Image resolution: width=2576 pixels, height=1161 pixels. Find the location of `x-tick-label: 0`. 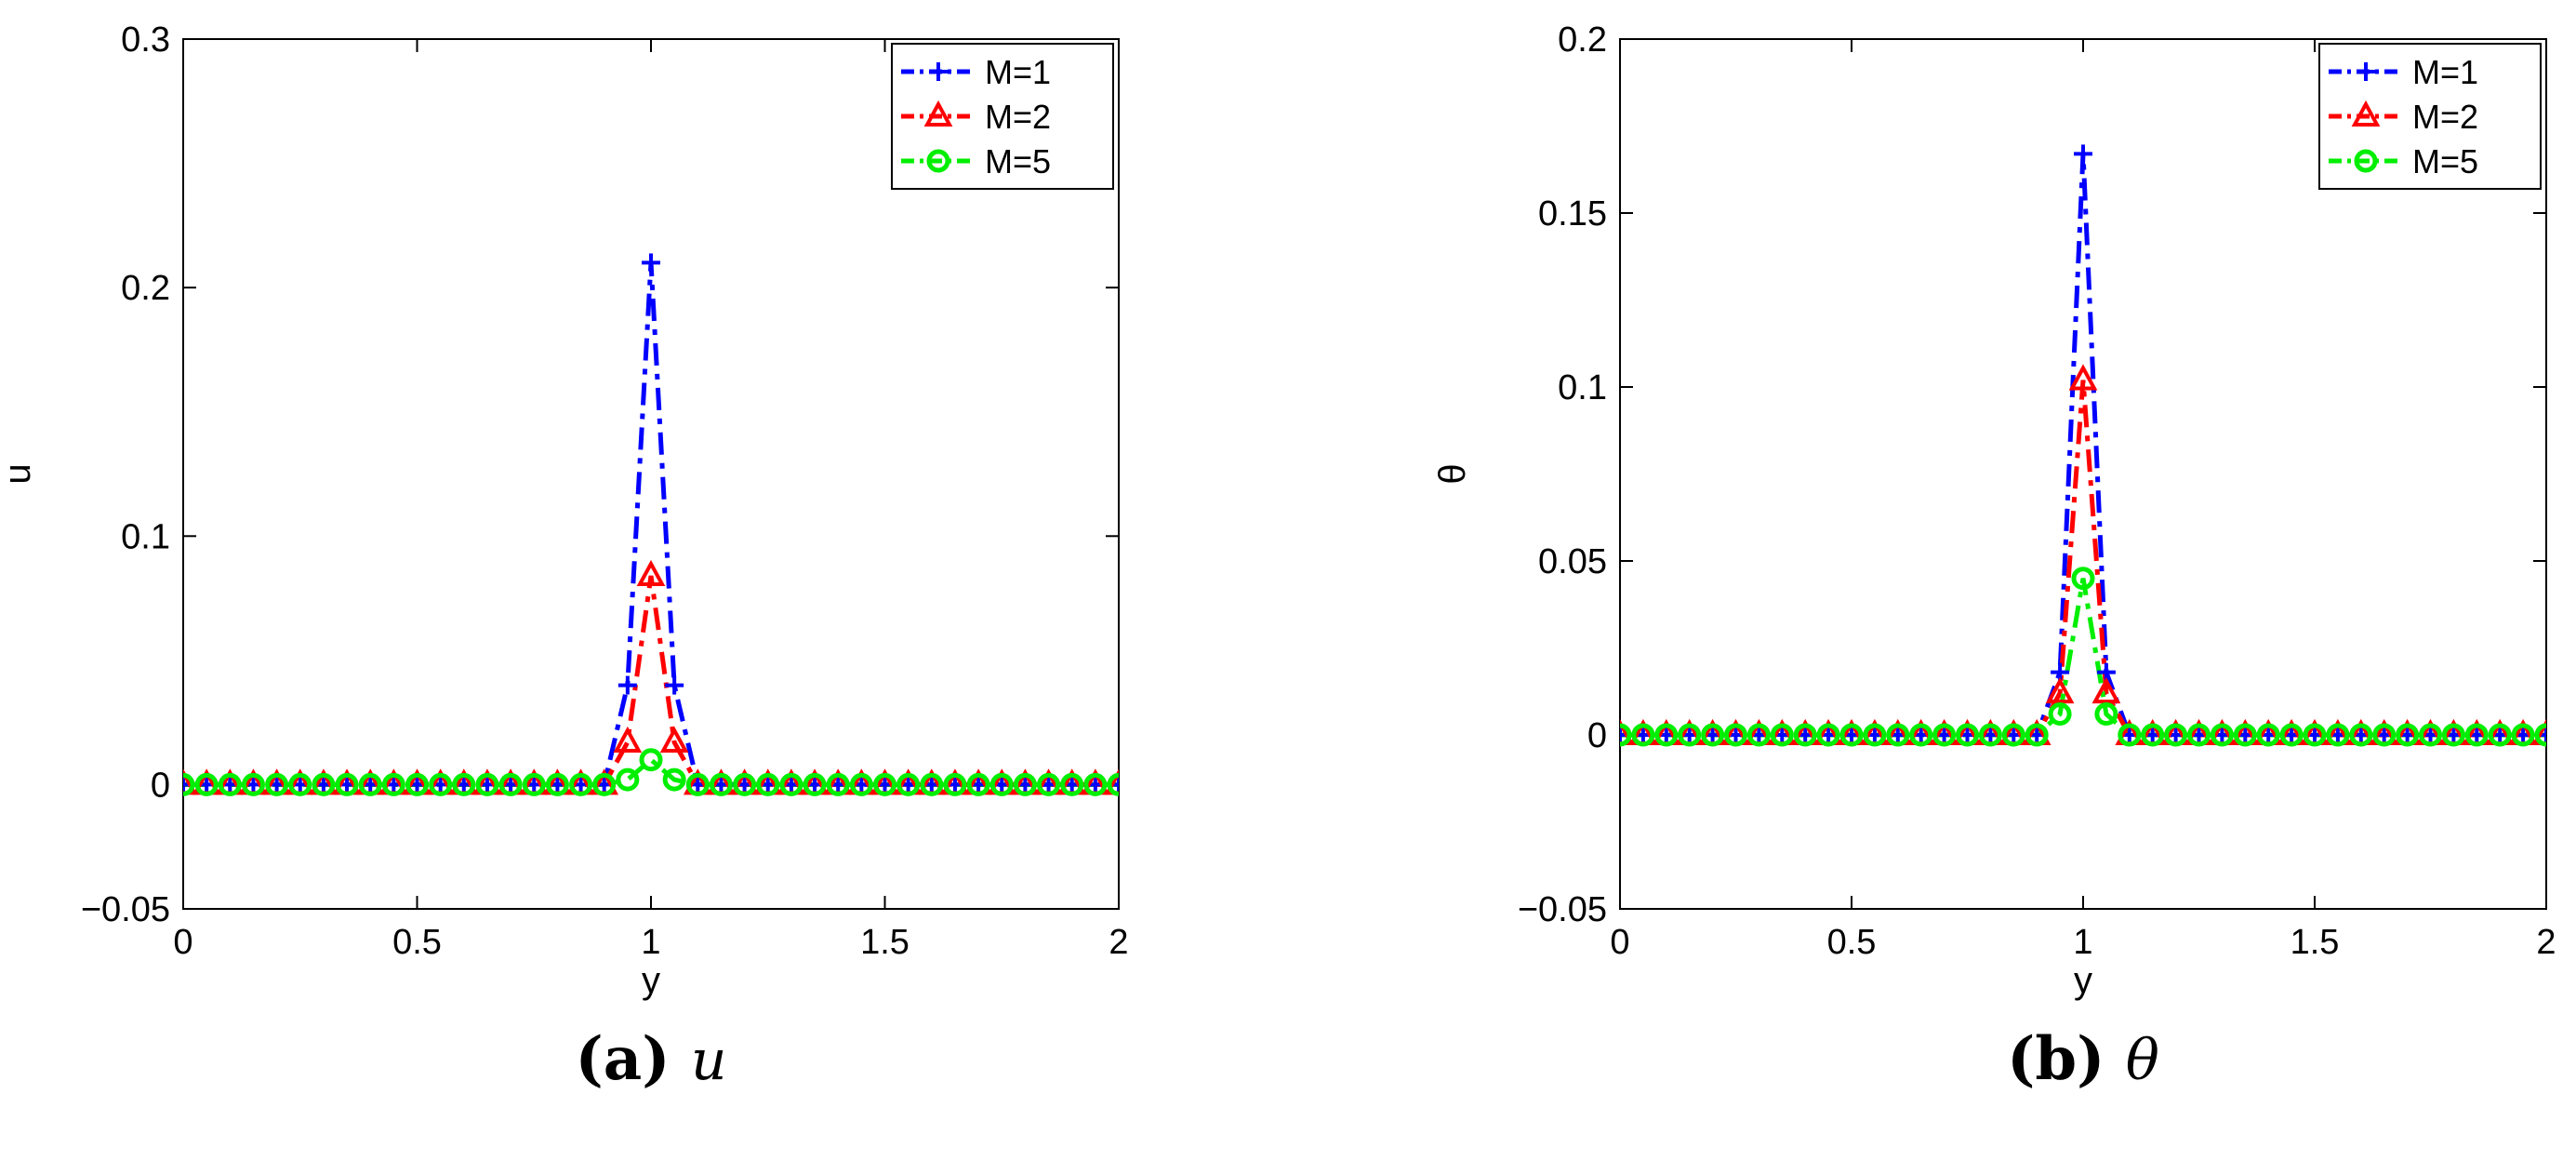

x-tick-label: 0 is located at coordinates (183, 943).